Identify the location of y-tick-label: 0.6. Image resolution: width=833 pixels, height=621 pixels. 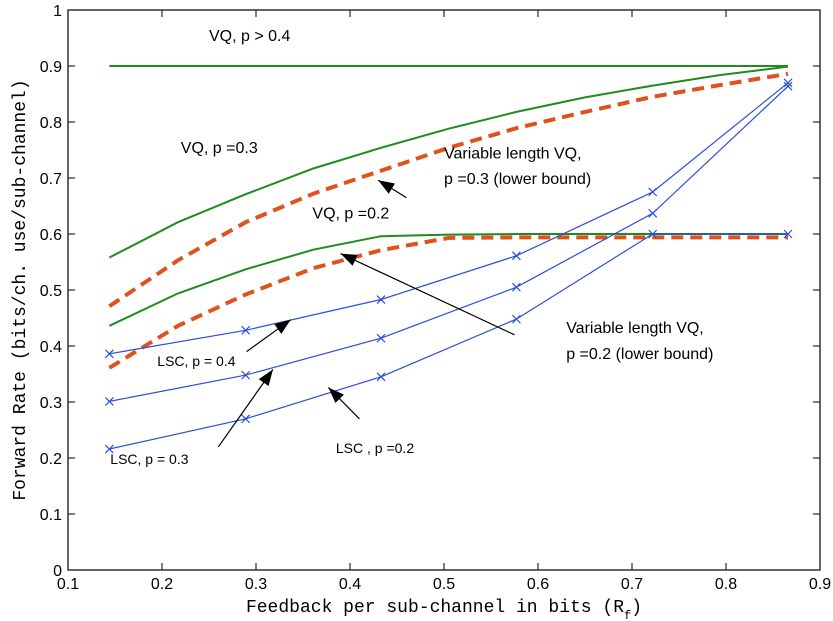
(51, 235).